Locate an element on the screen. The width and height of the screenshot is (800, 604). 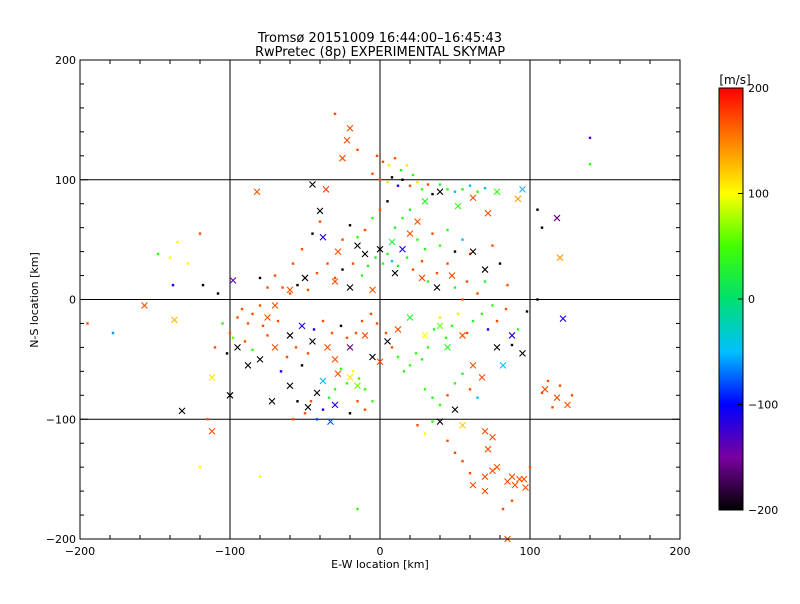
colorbar-tick-label: 200 is located at coordinates (758, 88).